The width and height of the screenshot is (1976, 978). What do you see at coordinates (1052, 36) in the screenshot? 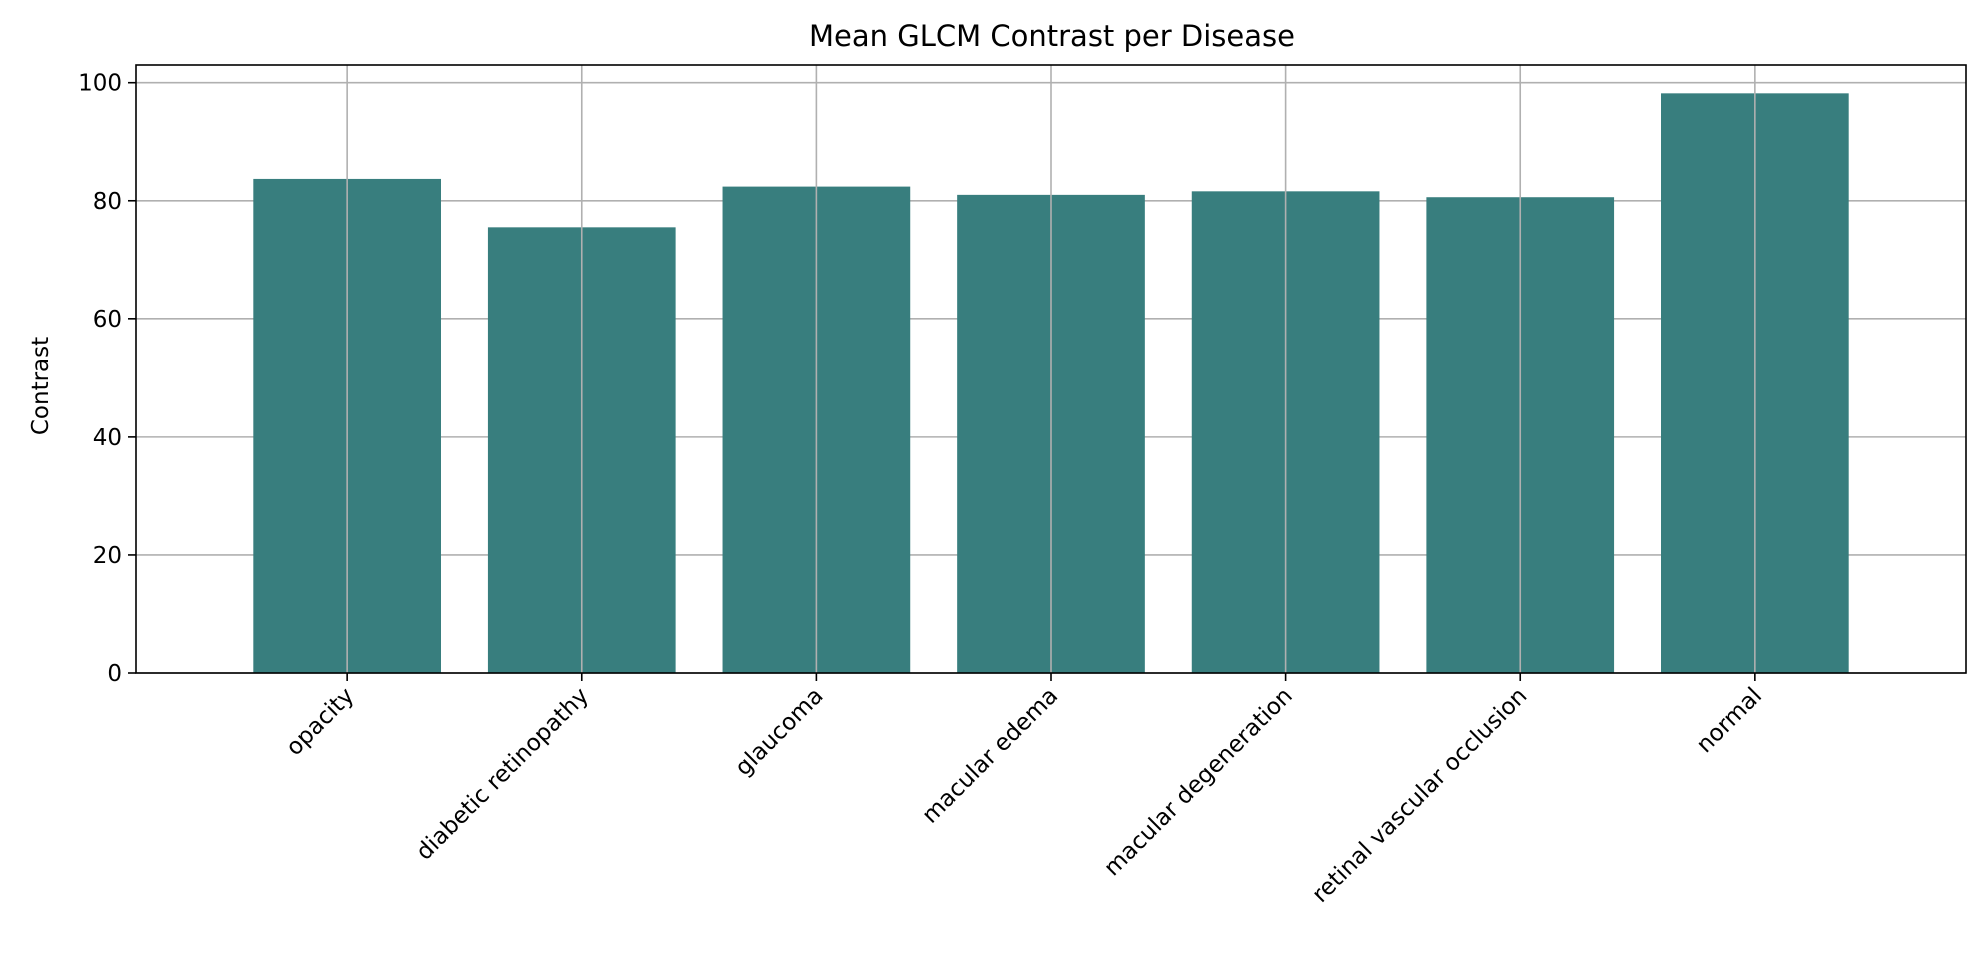
I see `chart-title: Mean GLCM Contrast per Disease` at bounding box center [1052, 36].